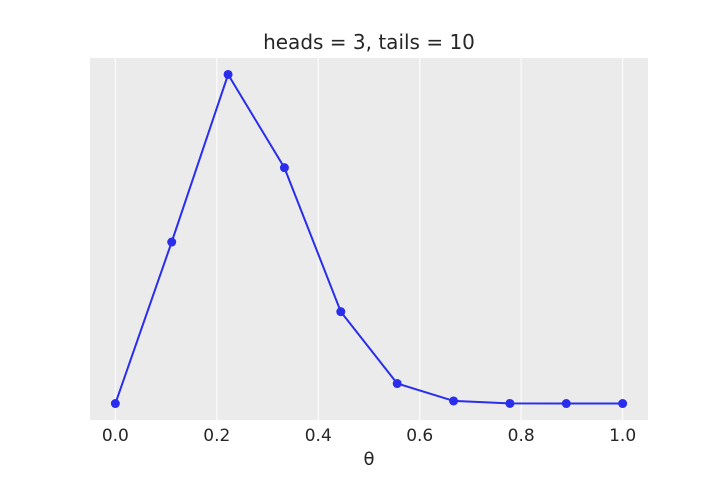 The image size is (720, 480). Describe the element at coordinates (521, 436) in the screenshot. I see `x-tick-label: 0.8` at that location.